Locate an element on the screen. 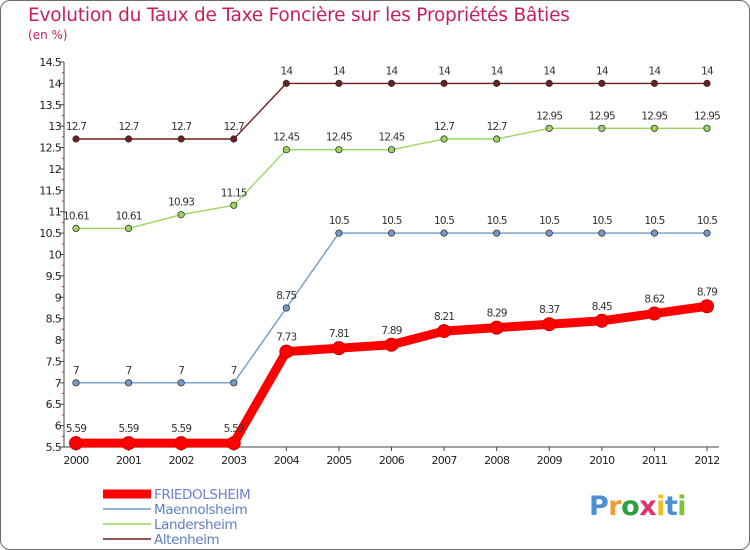 This screenshot has width=750, height=550. y-tick-label: 10.5 is located at coordinates (50, 233).